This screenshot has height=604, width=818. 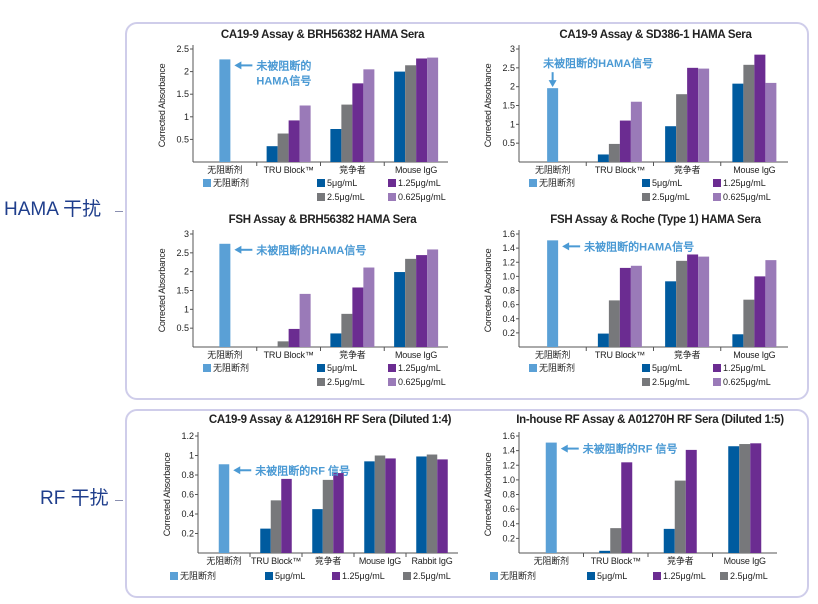 I want to click on annotation-text: HAMA信号, so click(x=283, y=80).